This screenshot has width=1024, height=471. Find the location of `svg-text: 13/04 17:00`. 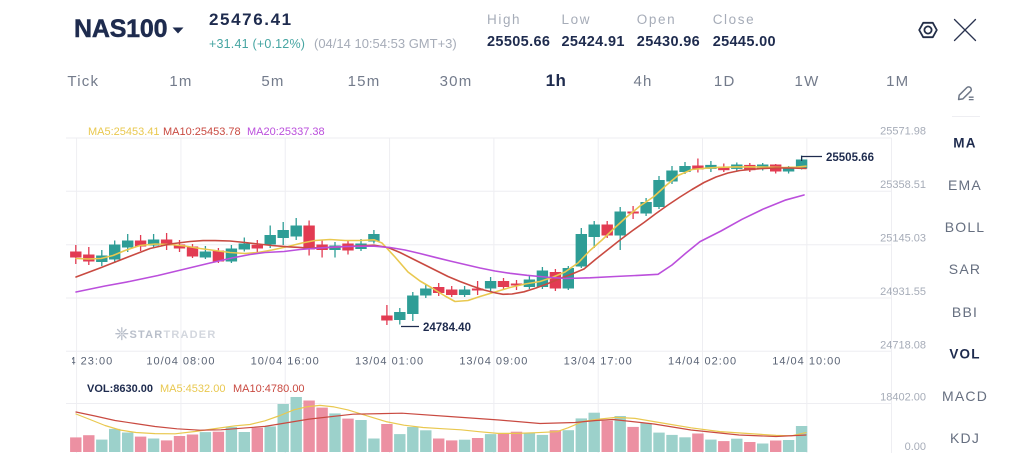

svg-text: 13/04 17:00 is located at coordinates (598, 362).